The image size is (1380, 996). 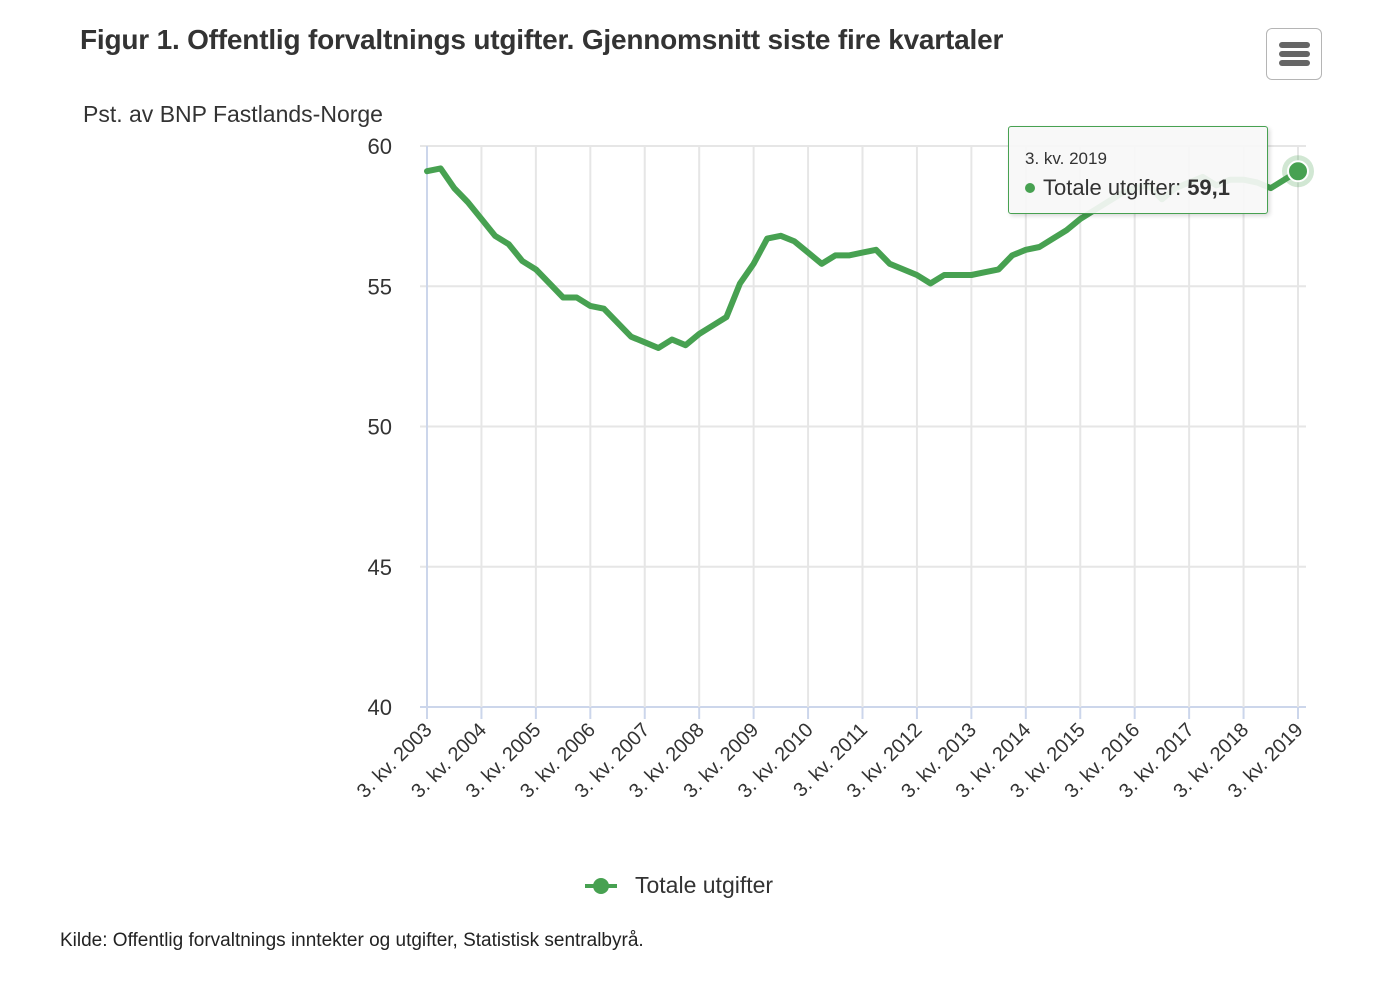 I want to click on y-tick-label: 55, so click(x=380, y=286).